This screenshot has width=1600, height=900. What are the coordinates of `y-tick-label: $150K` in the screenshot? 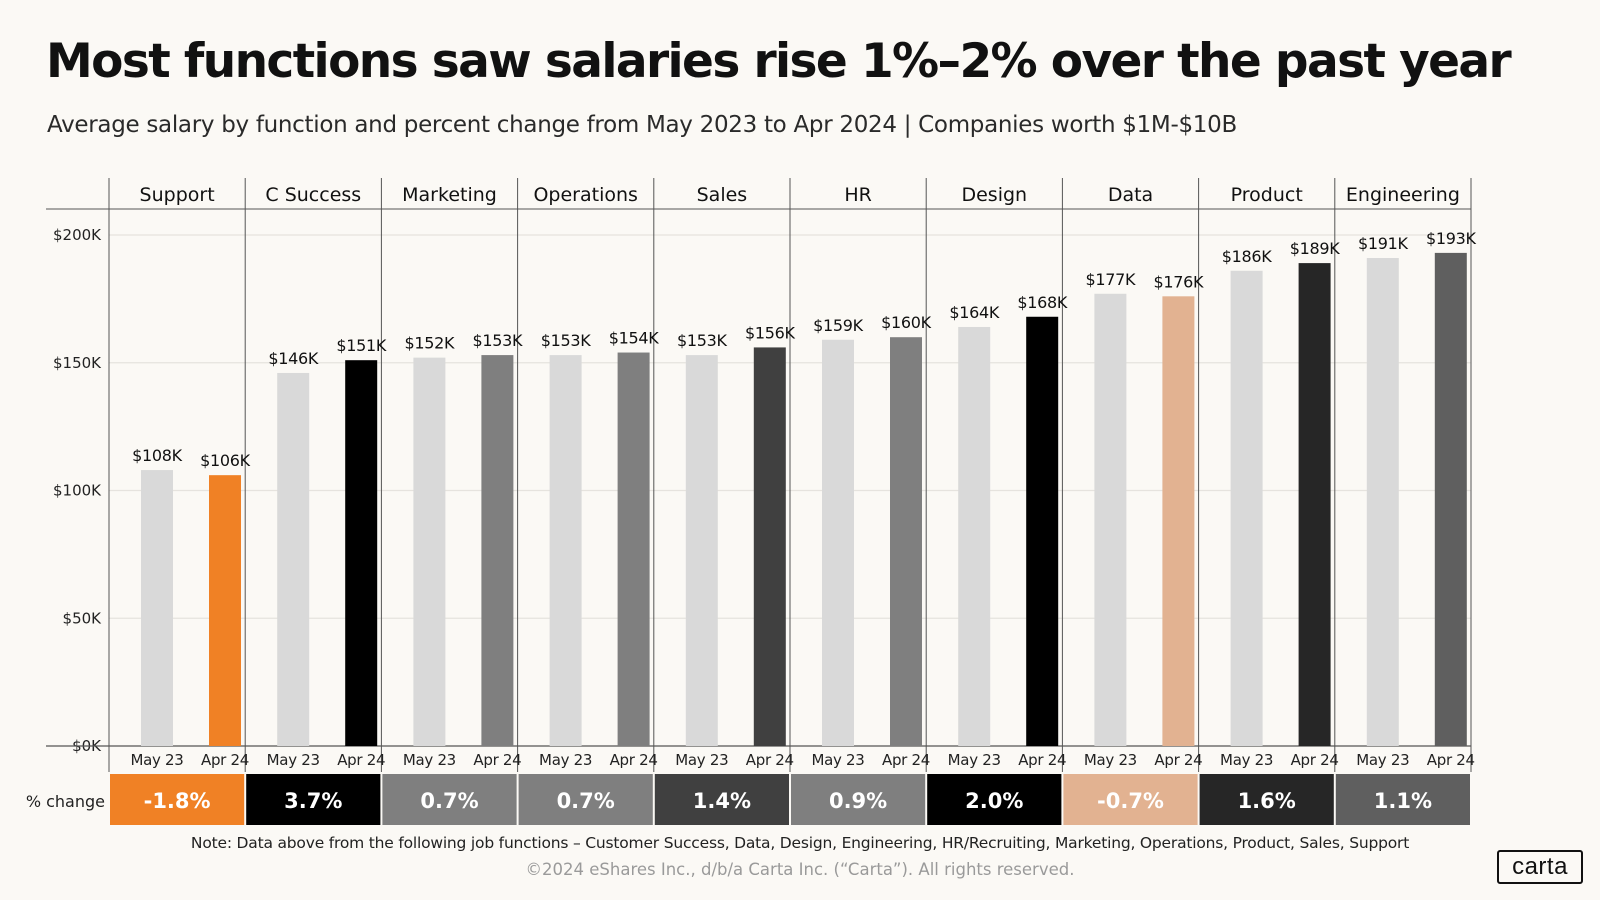 It's located at (77, 363).